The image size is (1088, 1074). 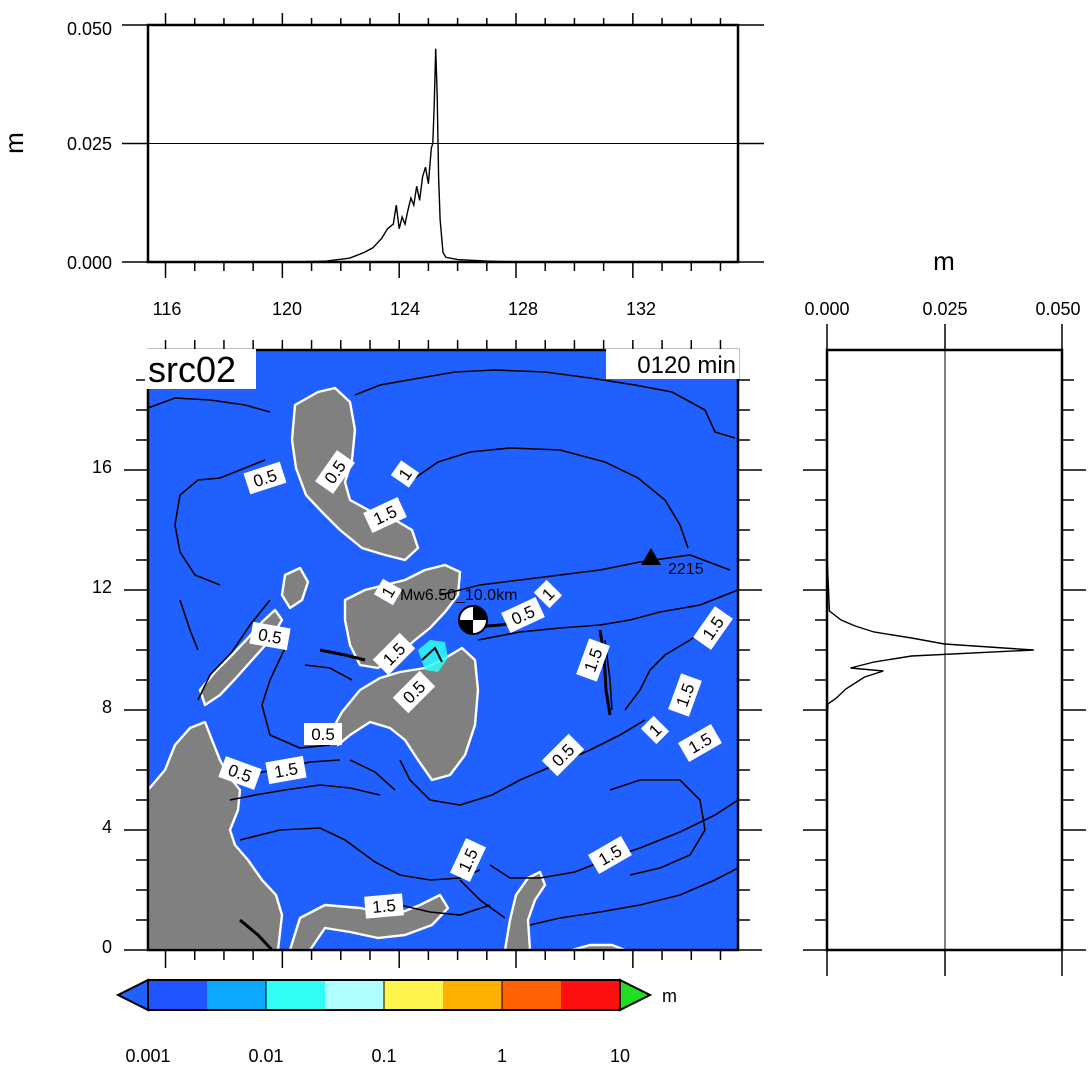 What do you see at coordinates (443, 155) in the screenshot?
I see `top-profile-curve` at bounding box center [443, 155].